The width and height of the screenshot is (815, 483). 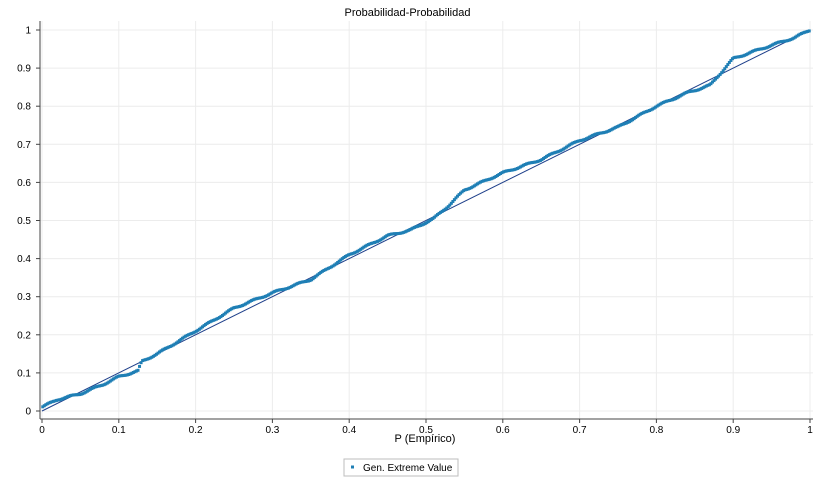 What do you see at coordinates (119, 430) in the screenshot?
I see `x-tick-label: 0.1` at bounding box center [119, 430].